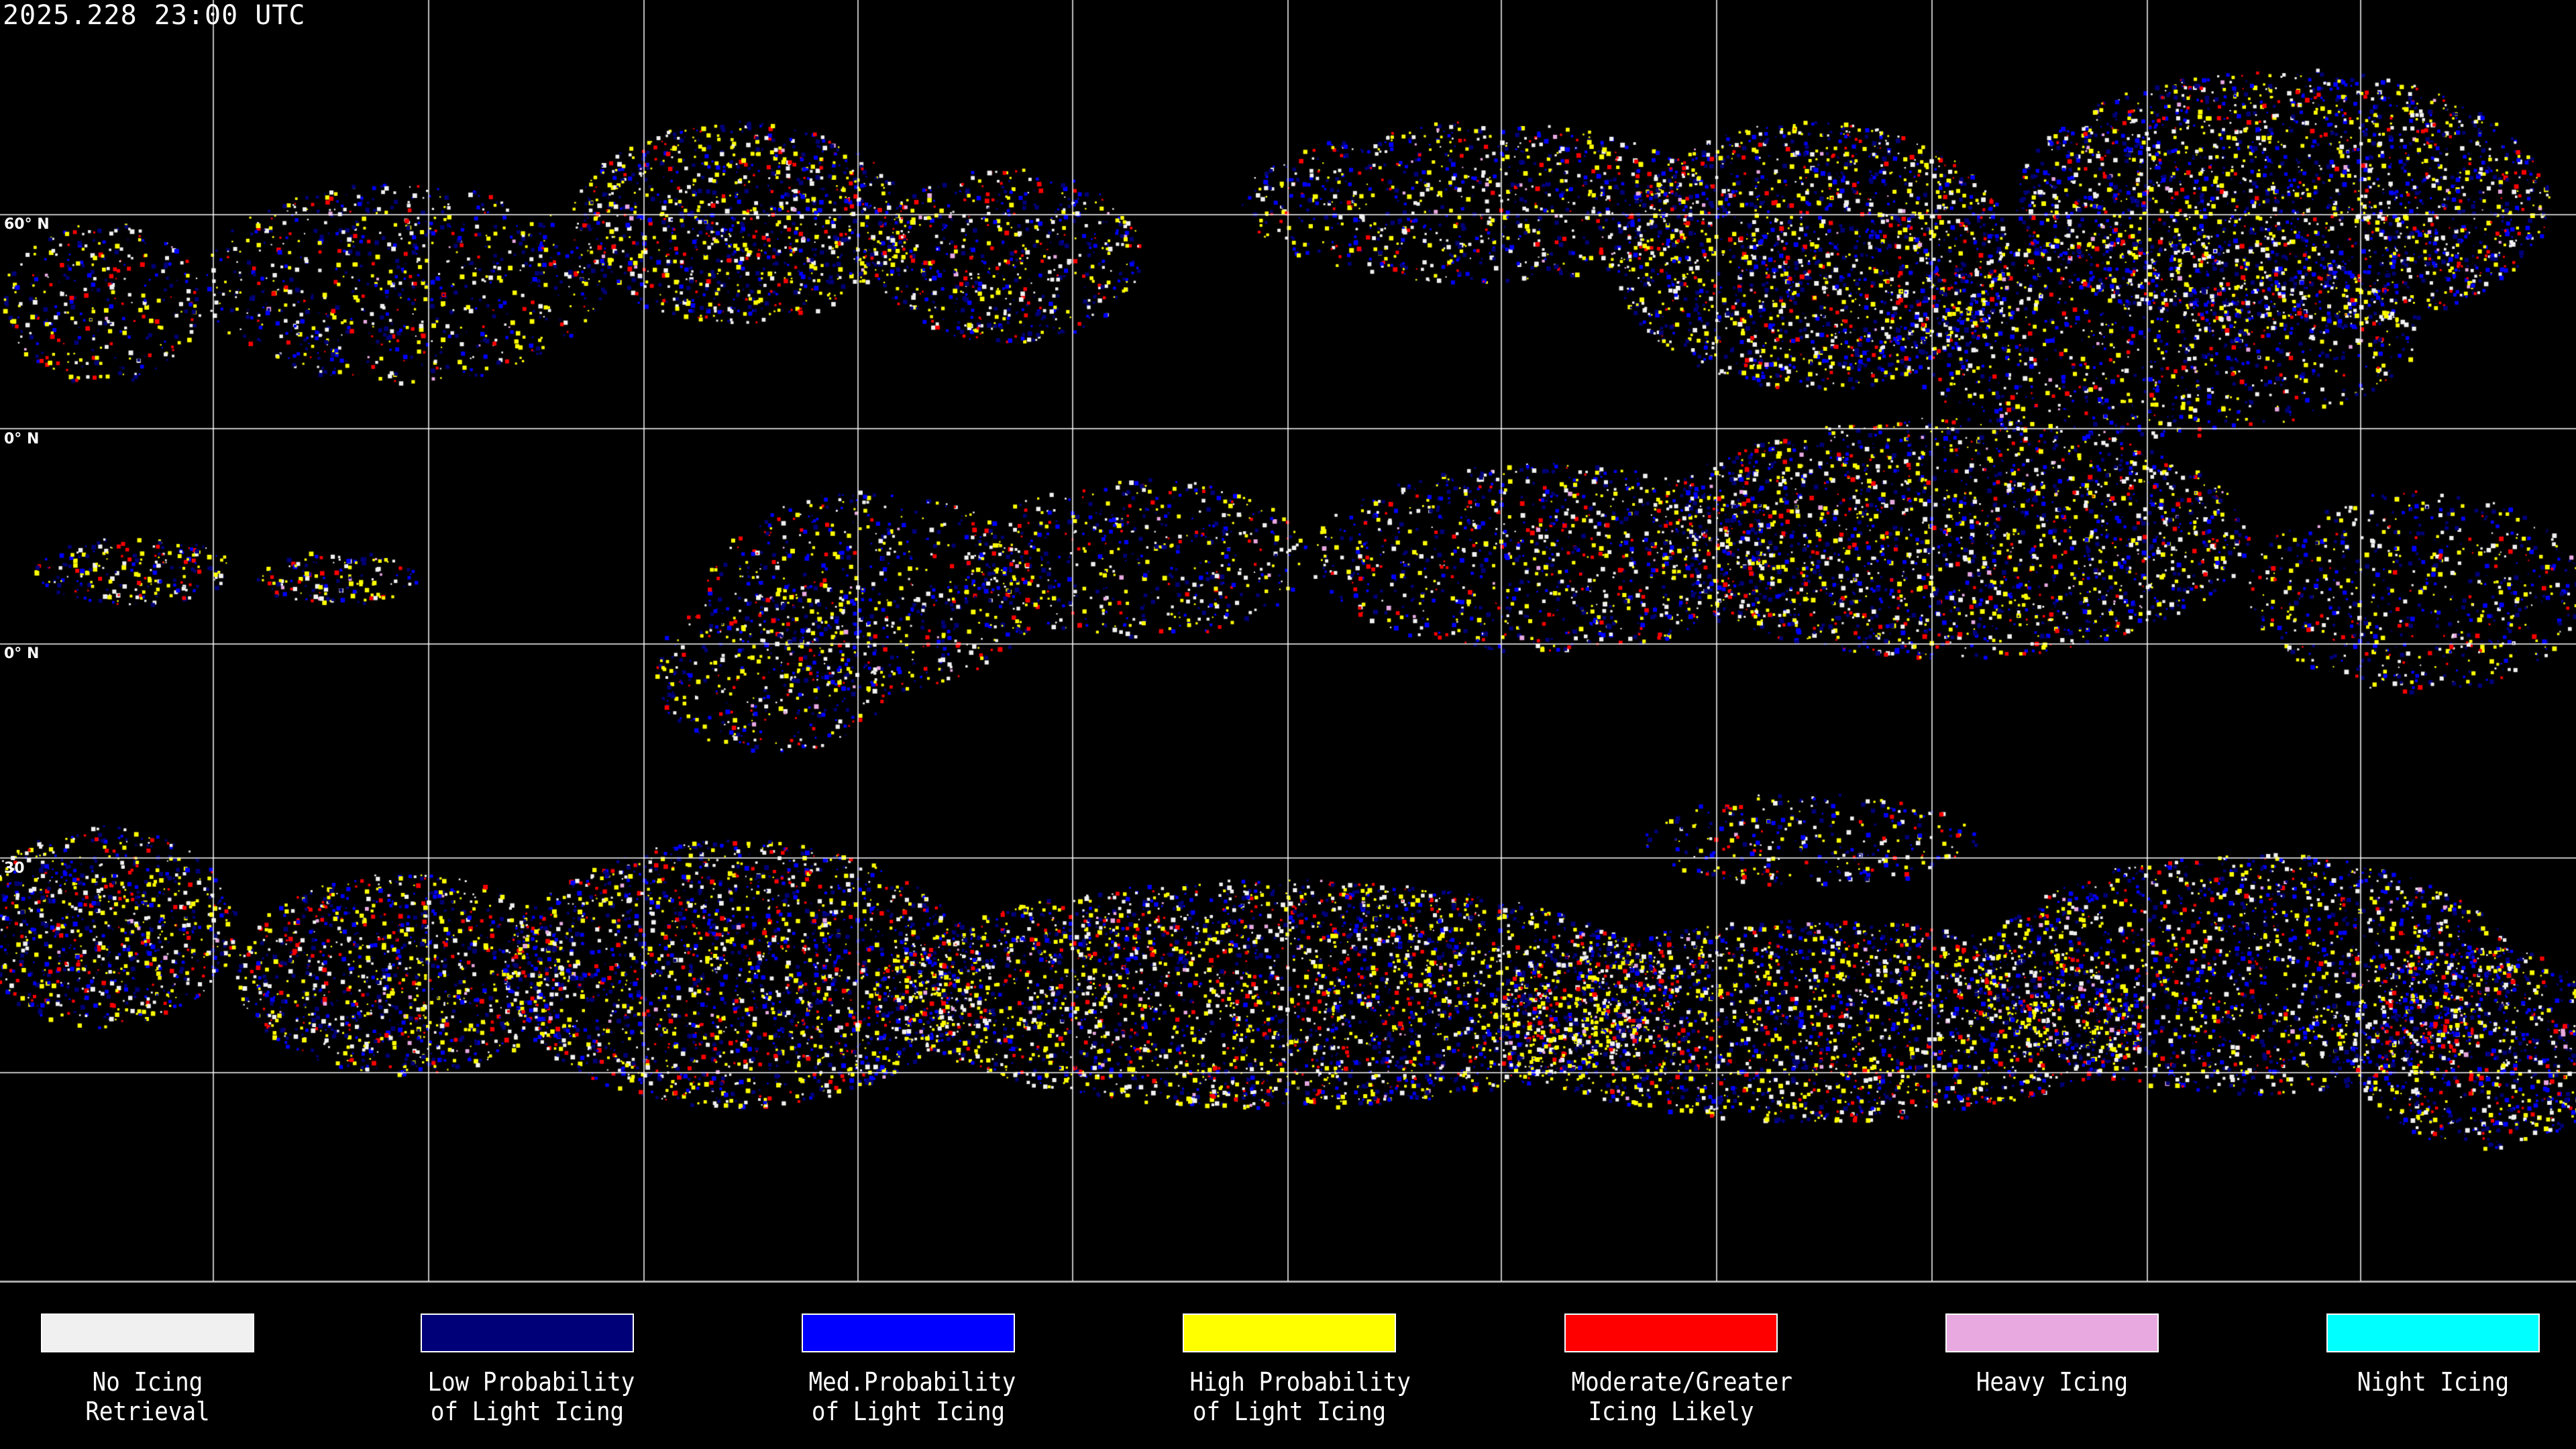  I want to click on lat-label-30n: 0° N, so click(22, 439).